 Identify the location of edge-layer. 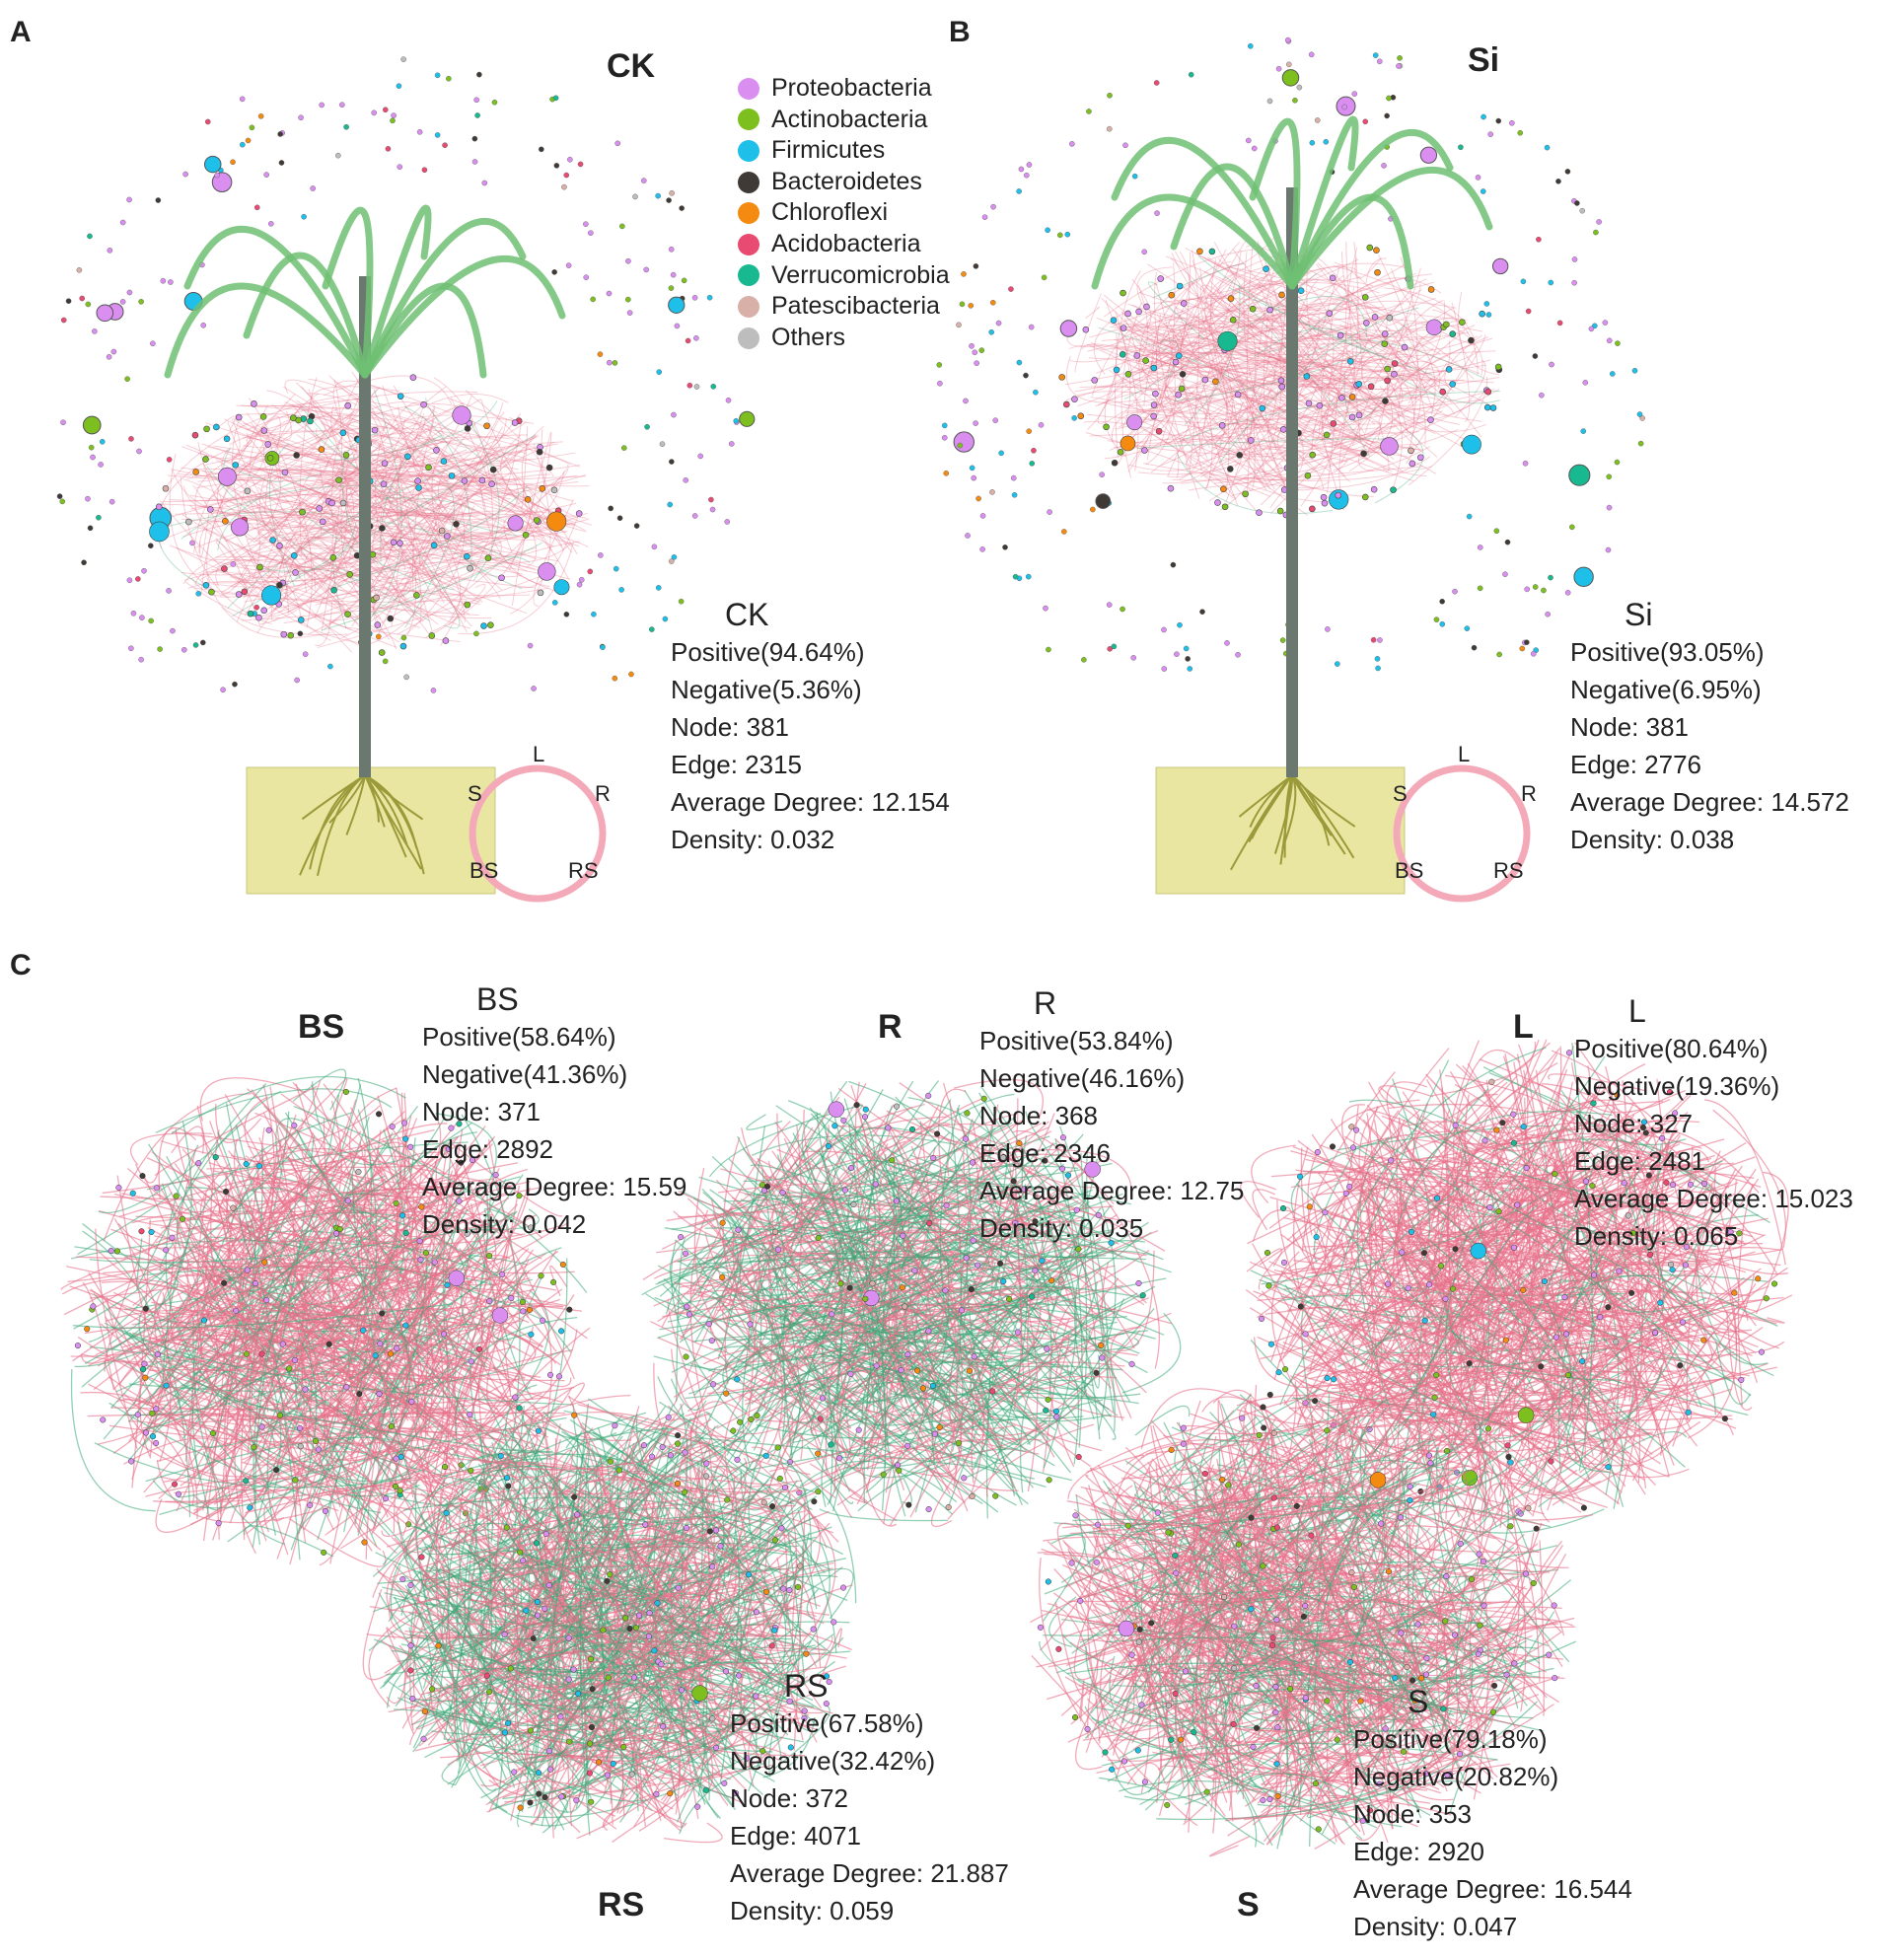
(325, 1317).